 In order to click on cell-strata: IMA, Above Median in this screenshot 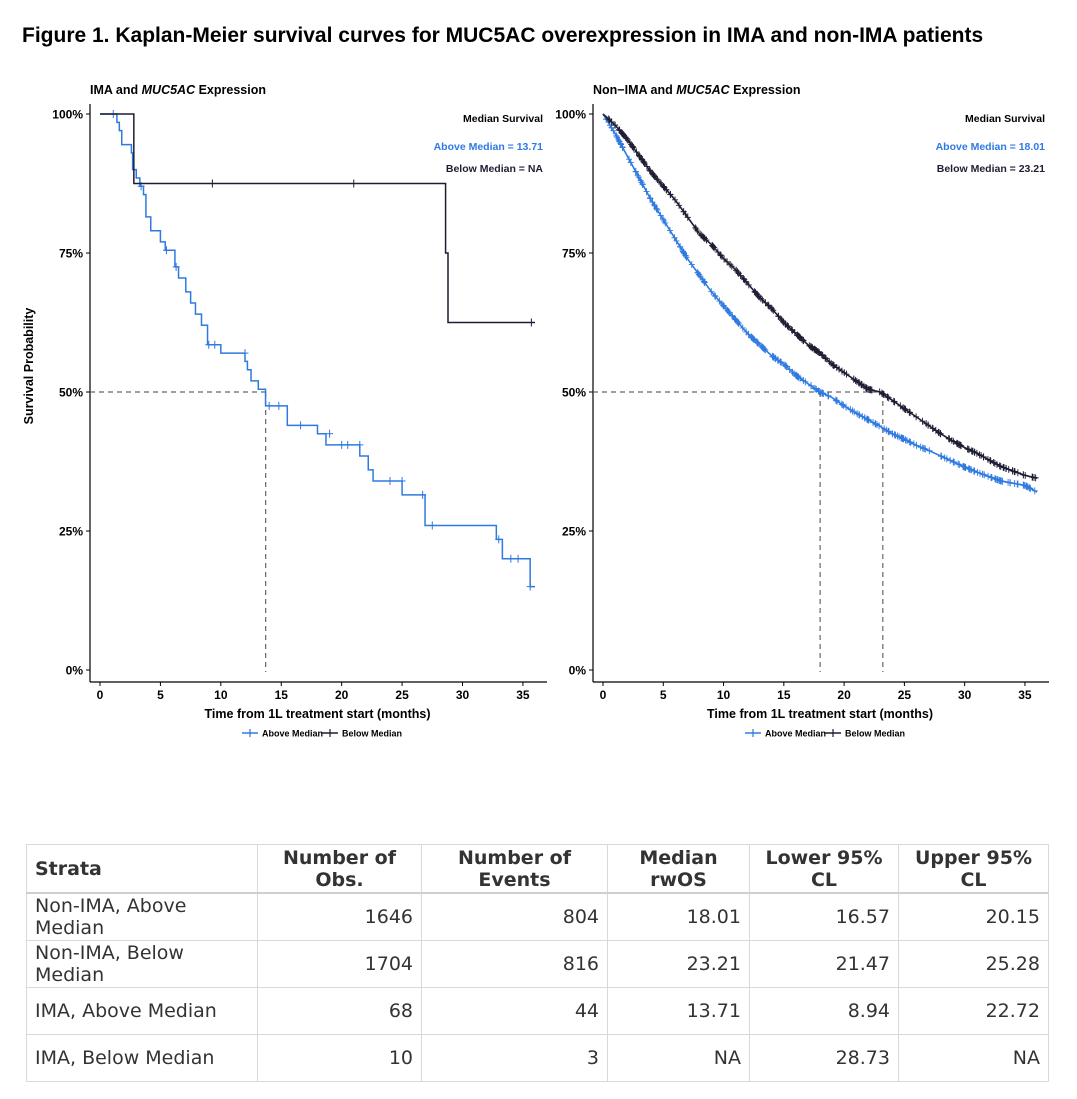, I will do `click(142, 1011)`.